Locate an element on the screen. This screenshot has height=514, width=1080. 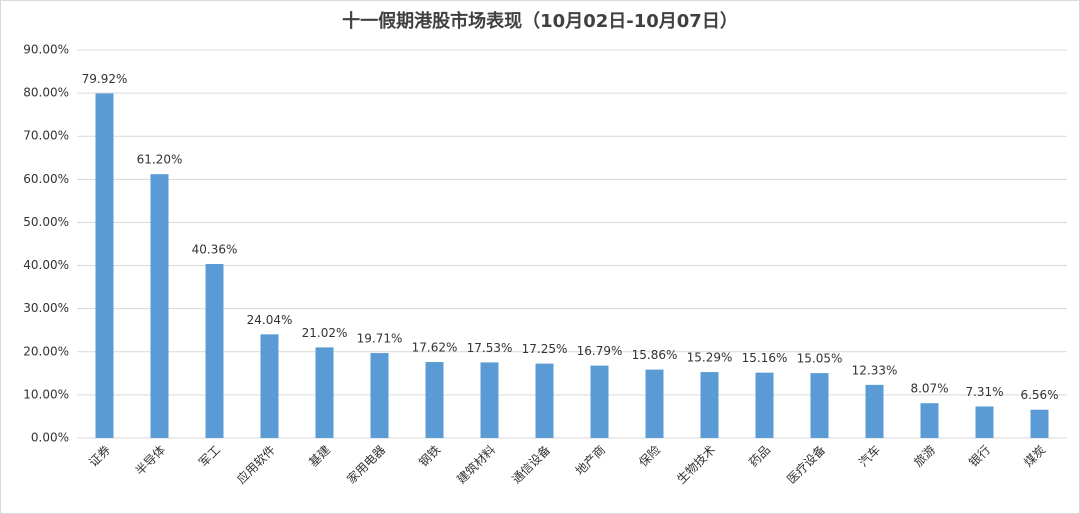
data-label: 61.20% is located at coordinates (160, 160).